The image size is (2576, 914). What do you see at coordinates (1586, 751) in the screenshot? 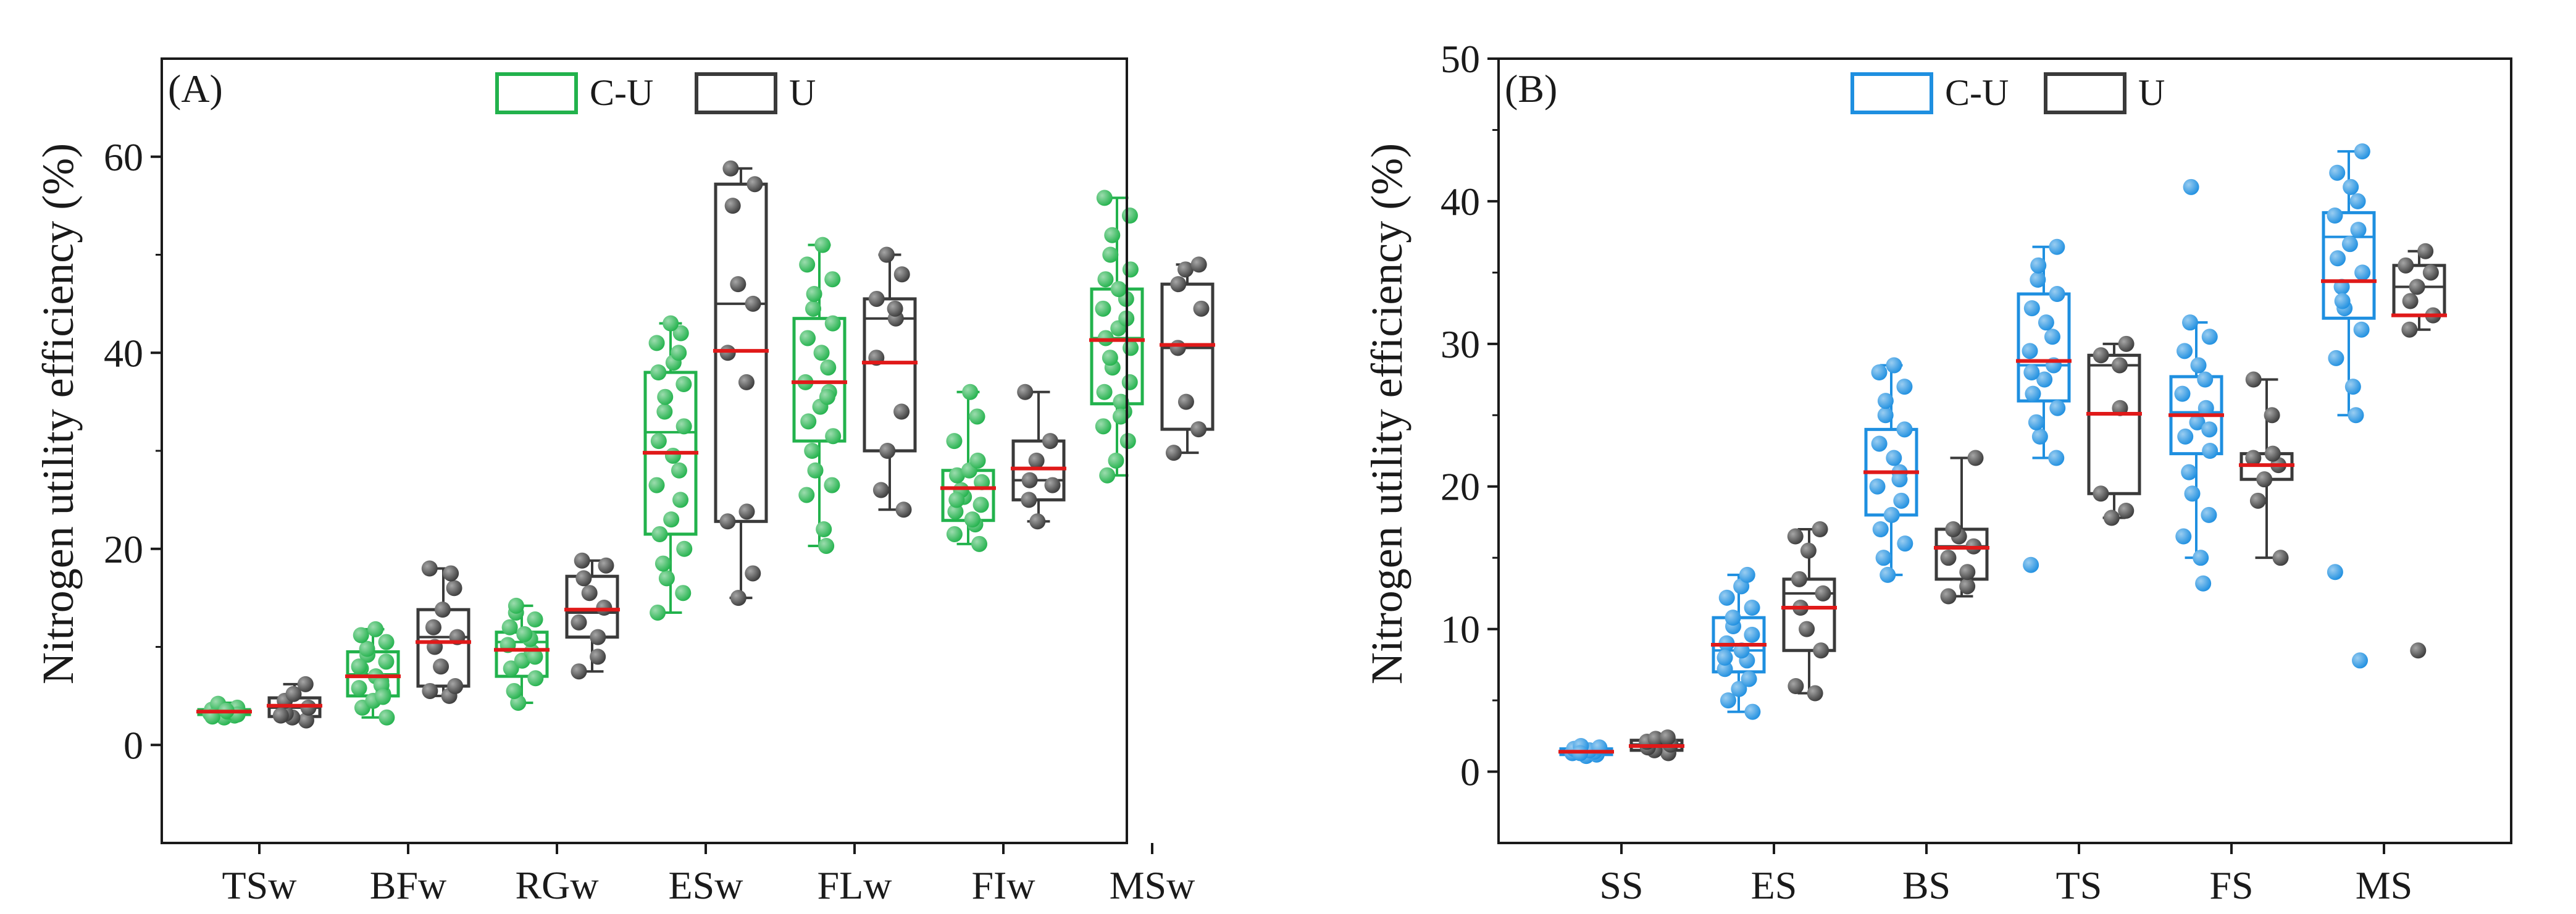
I see `box-c-u-ss` at bounding box center [1586, 751].